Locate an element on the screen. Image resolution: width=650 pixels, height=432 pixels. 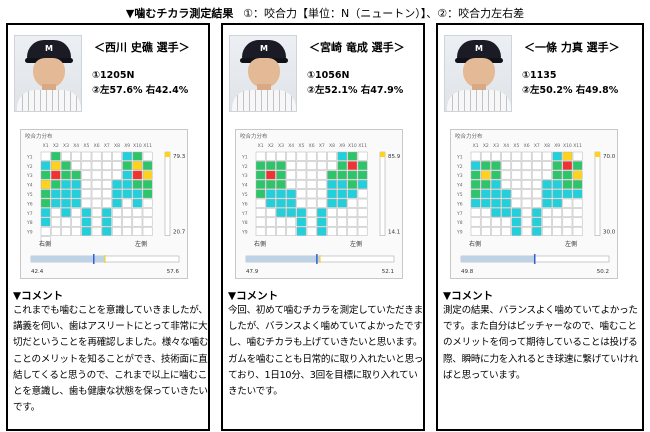
col-label: X5 is located at coordinates (301, 146).